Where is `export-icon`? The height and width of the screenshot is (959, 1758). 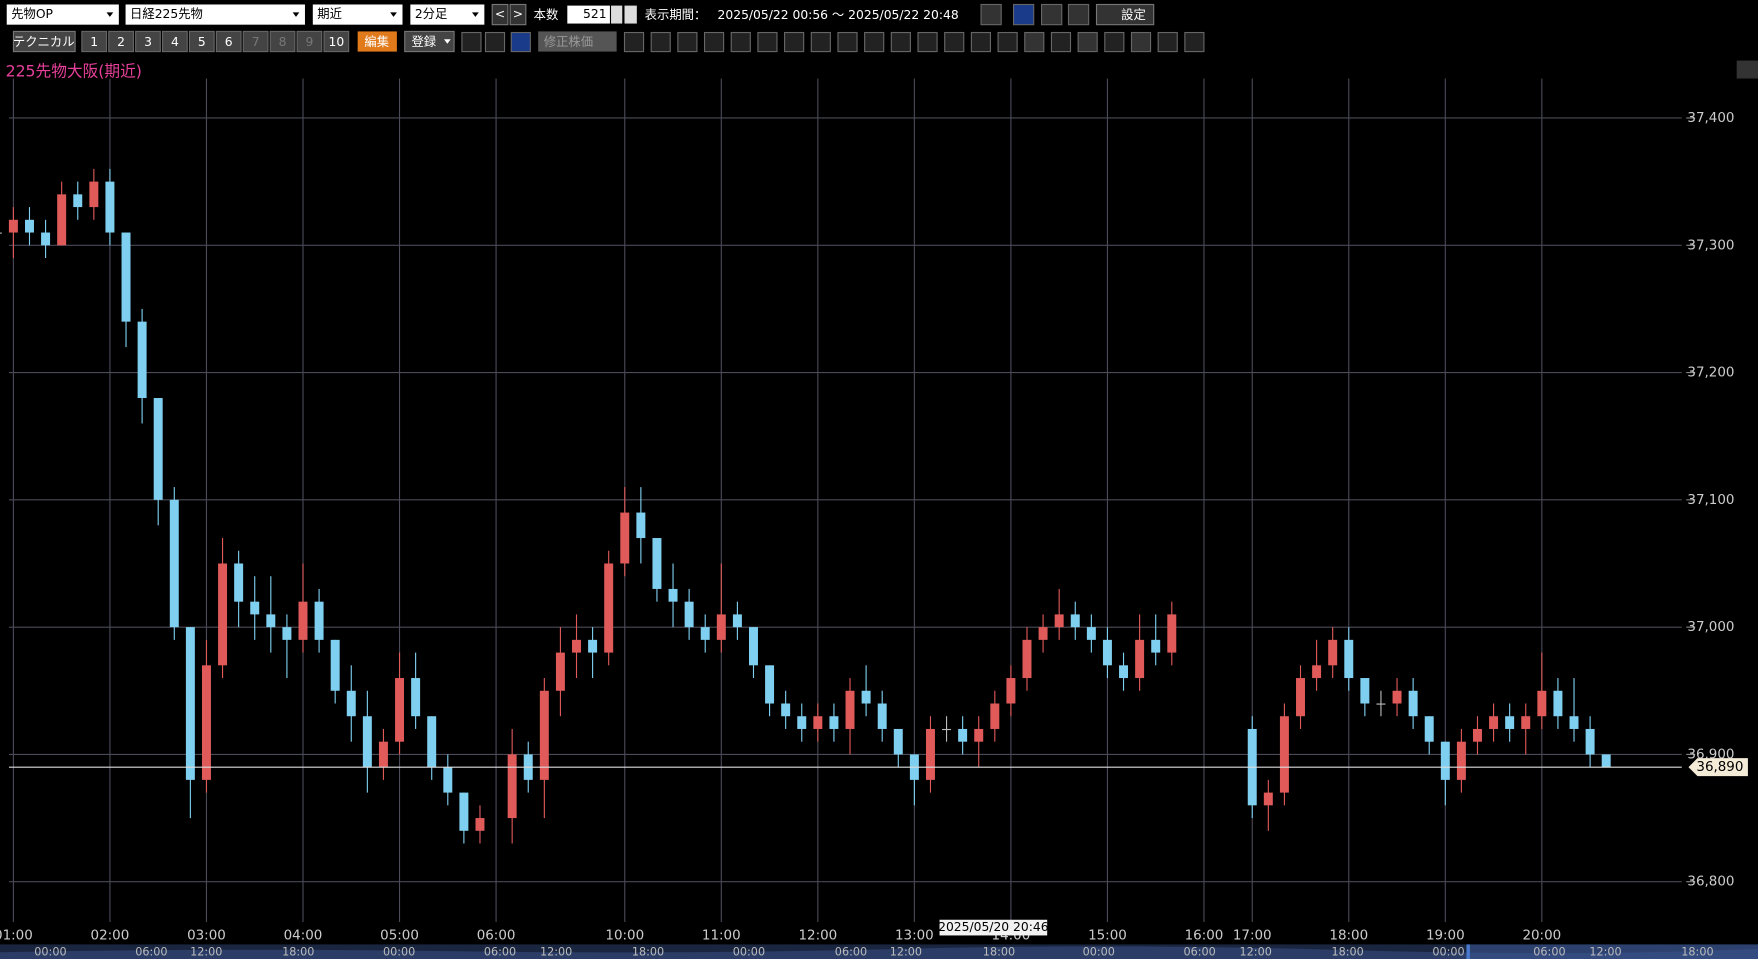
export-icon is located at coordinates (1078, 14).